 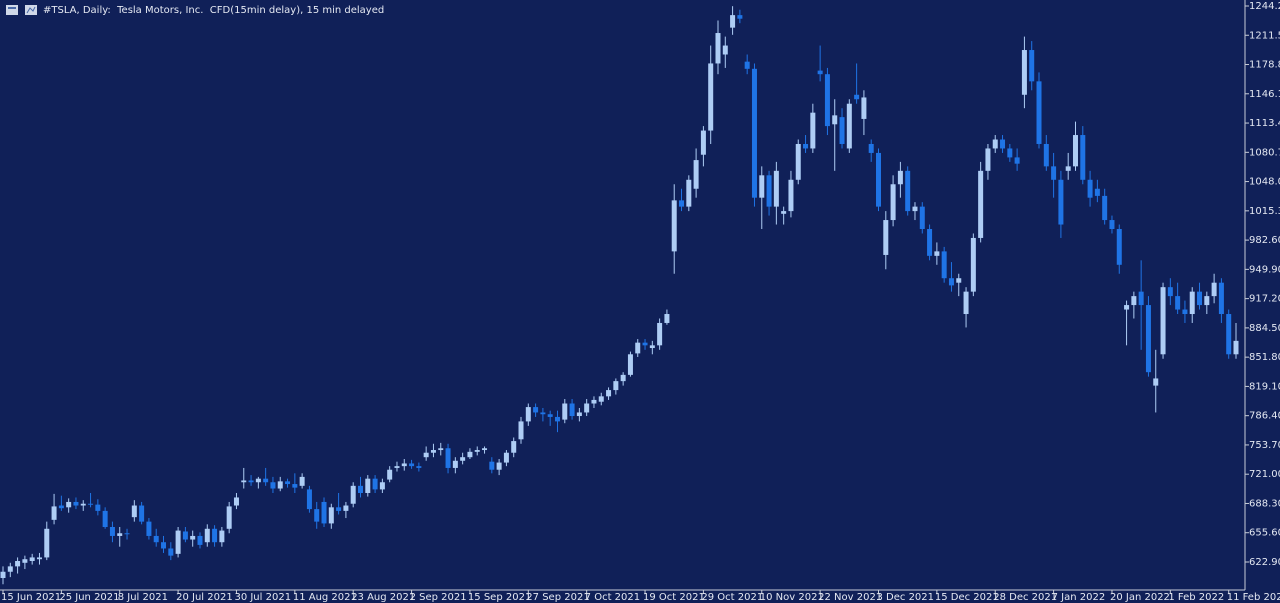 I want to click on y-tick-label: 786.40, so click(x=1264, y=416).